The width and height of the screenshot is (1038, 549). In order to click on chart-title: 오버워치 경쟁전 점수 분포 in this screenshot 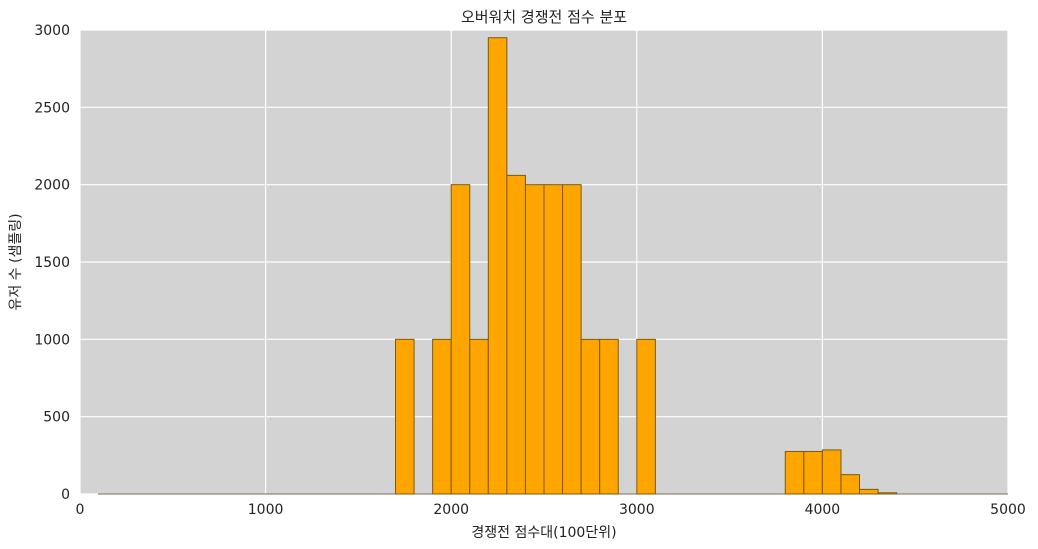, I will do `click(544, 17)`.